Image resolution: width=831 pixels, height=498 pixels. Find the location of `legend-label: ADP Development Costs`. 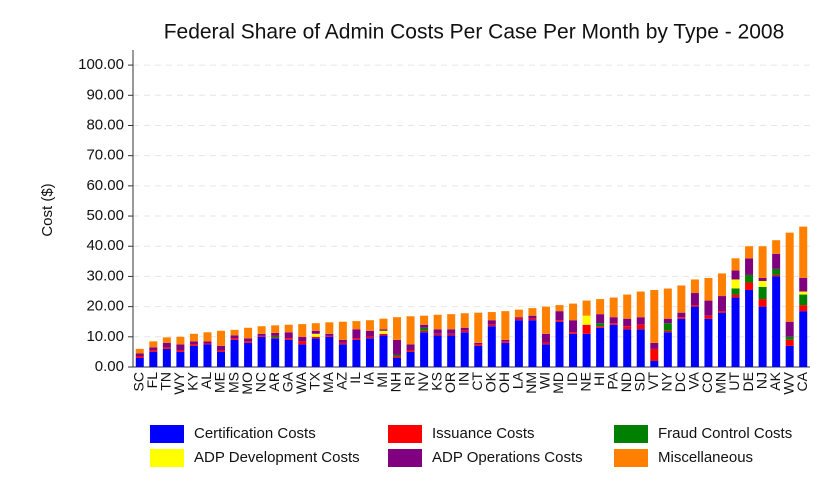

legend-label: ADP Development Costs is located at coordinates (277, 457).